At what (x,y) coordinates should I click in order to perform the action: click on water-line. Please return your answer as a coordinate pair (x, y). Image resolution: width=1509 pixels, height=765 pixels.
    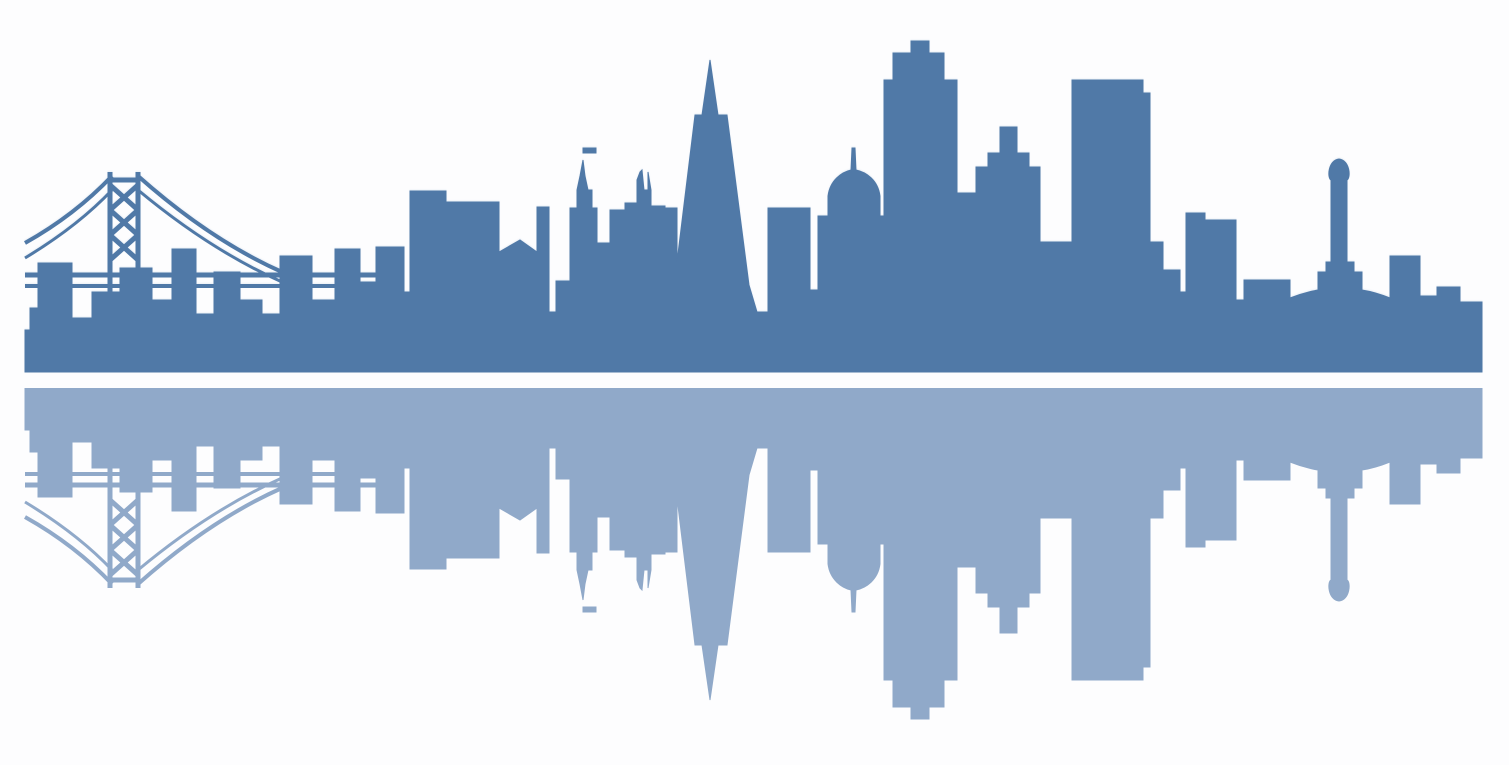
    Looking at the image, I should click on (752, 380).